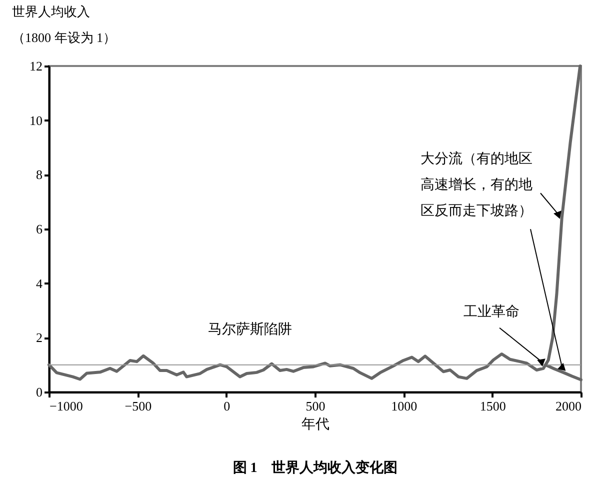 This screenshot has width=607, height=485. I want to click on x-tick-label: −500, so click(138, 406).